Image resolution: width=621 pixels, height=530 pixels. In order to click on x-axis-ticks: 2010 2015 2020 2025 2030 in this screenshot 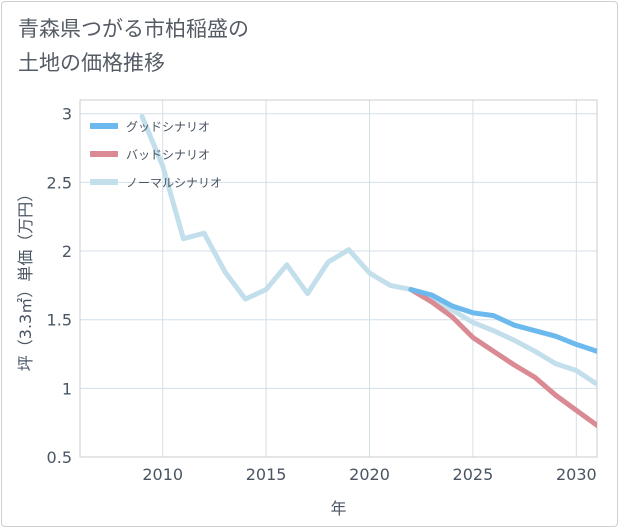, I will do `click(369, 474)`.